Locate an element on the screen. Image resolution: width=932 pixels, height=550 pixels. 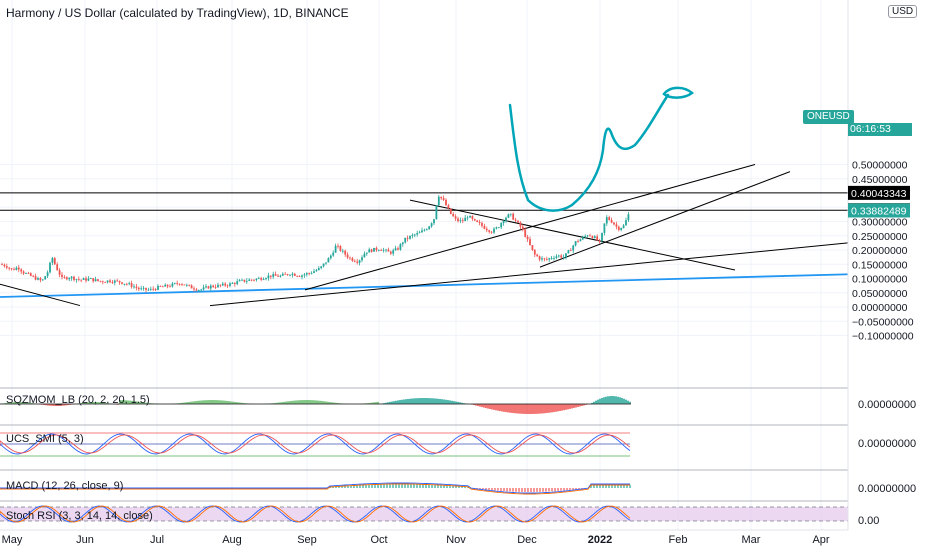
price-tag-bg is located at coordinates (879, 210).